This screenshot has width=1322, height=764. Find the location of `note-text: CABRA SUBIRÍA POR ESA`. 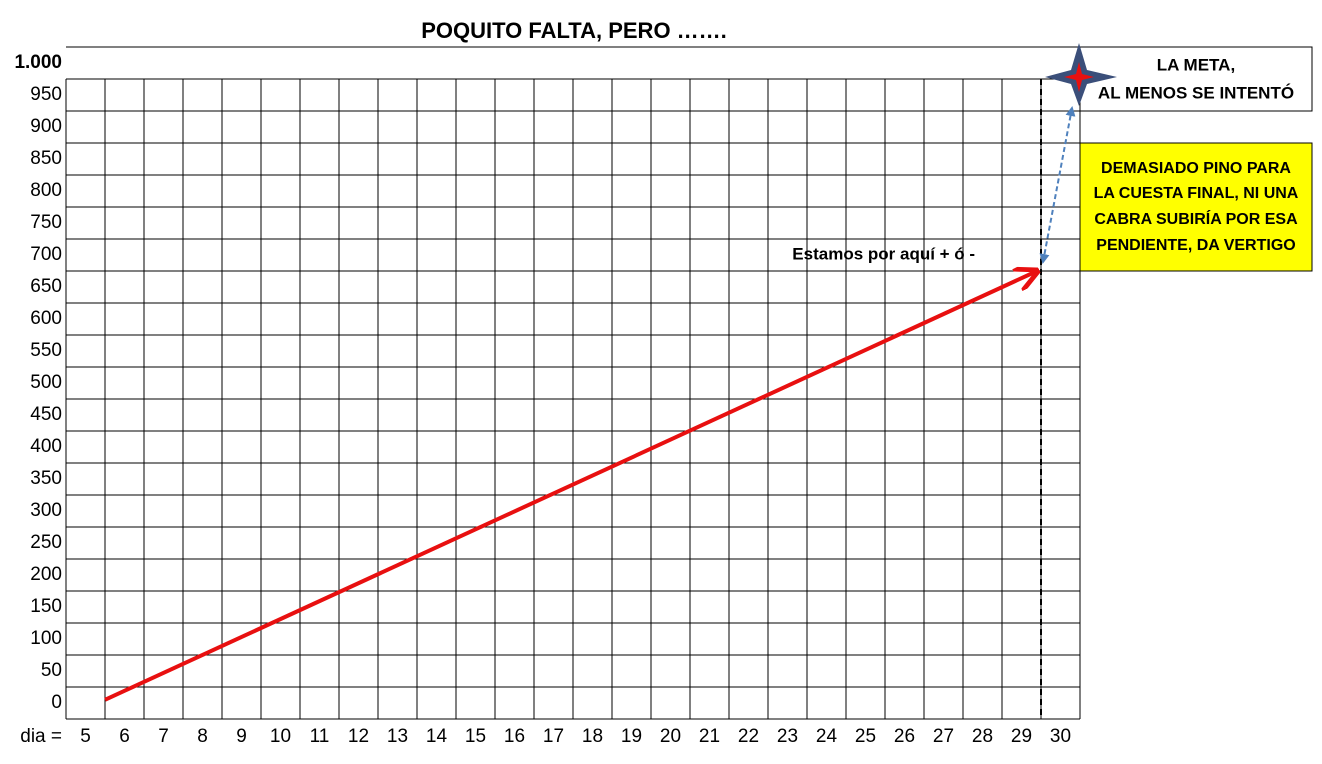

note-text: CABRA SUBIRÍA POR ESA is located at coordinates (1196, 218).